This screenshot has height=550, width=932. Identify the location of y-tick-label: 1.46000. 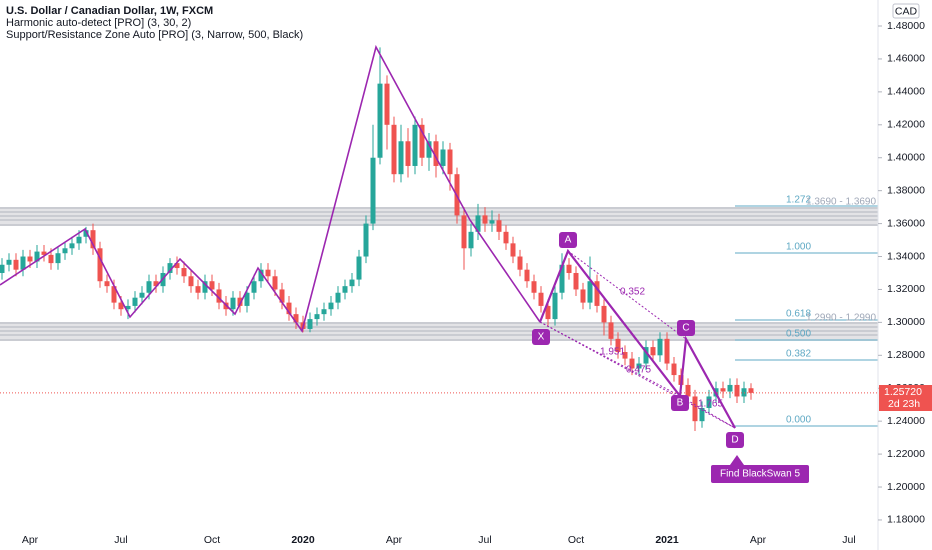
(906, 59).